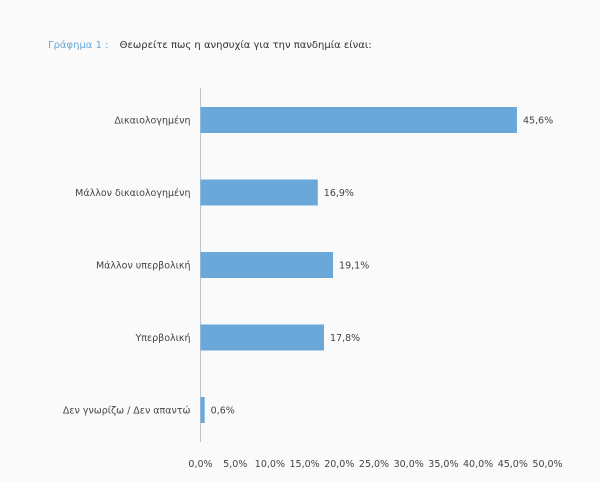  What do you see at coordinates (354, 266) in the screenshot?
I see `value-label: 19,1%` at bounding box center [354, 266].